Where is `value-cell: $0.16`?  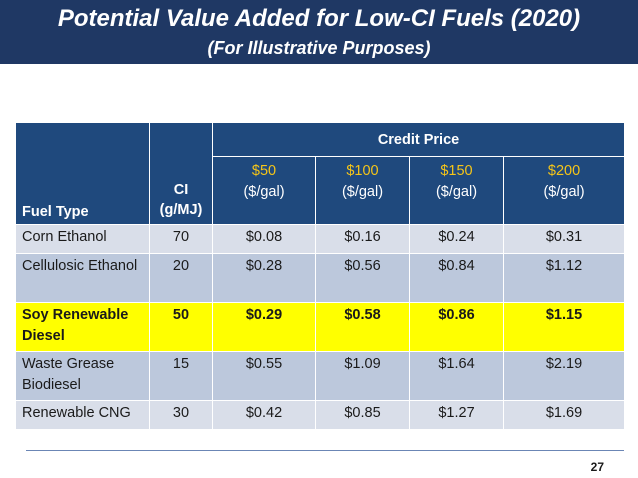
value-cell: $0.16 is located at coordinates (362, 239).